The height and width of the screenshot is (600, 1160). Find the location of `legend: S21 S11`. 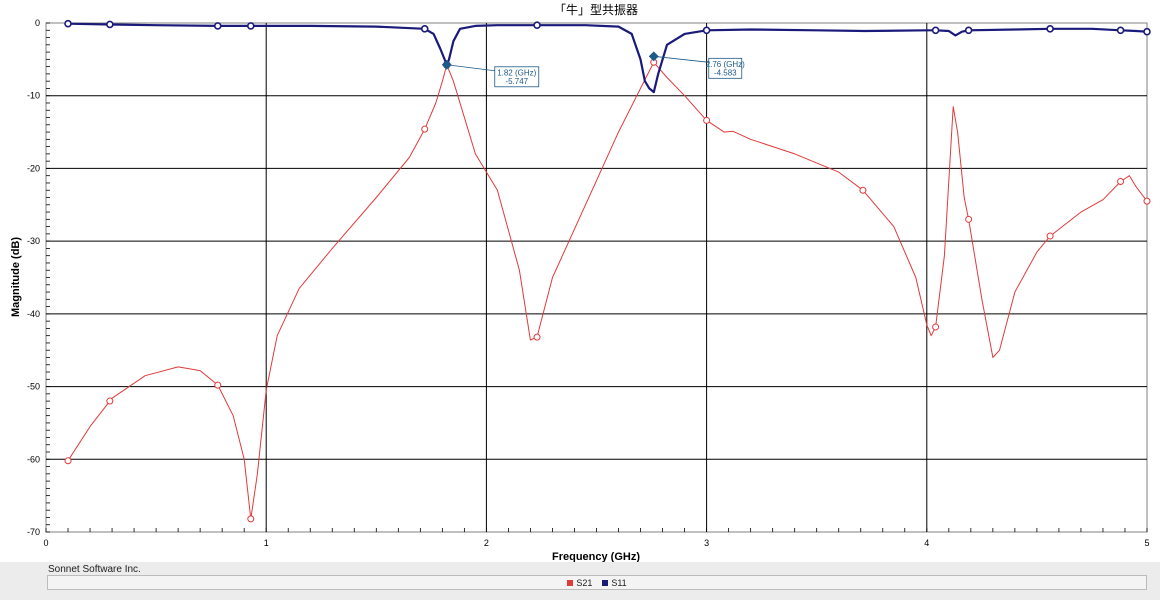

legend: S21 S11 is located at coordinates (597, 582).